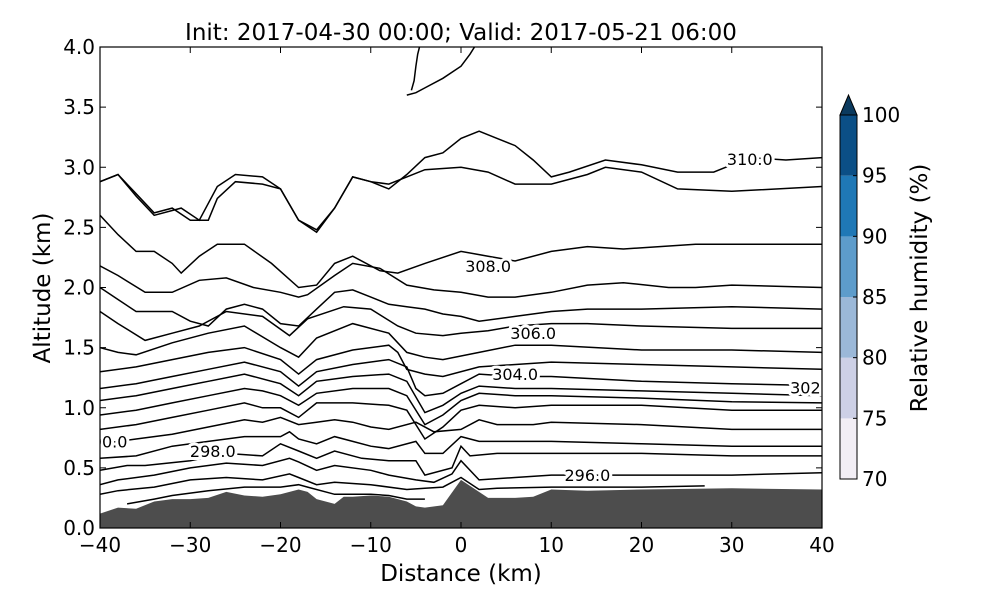 This screenshot has width=1000, height=600. What do you see at coordinates (371, 545) in the screenshot?
I see `x-tick-label-3: −10` at bounding box center [371, 545].